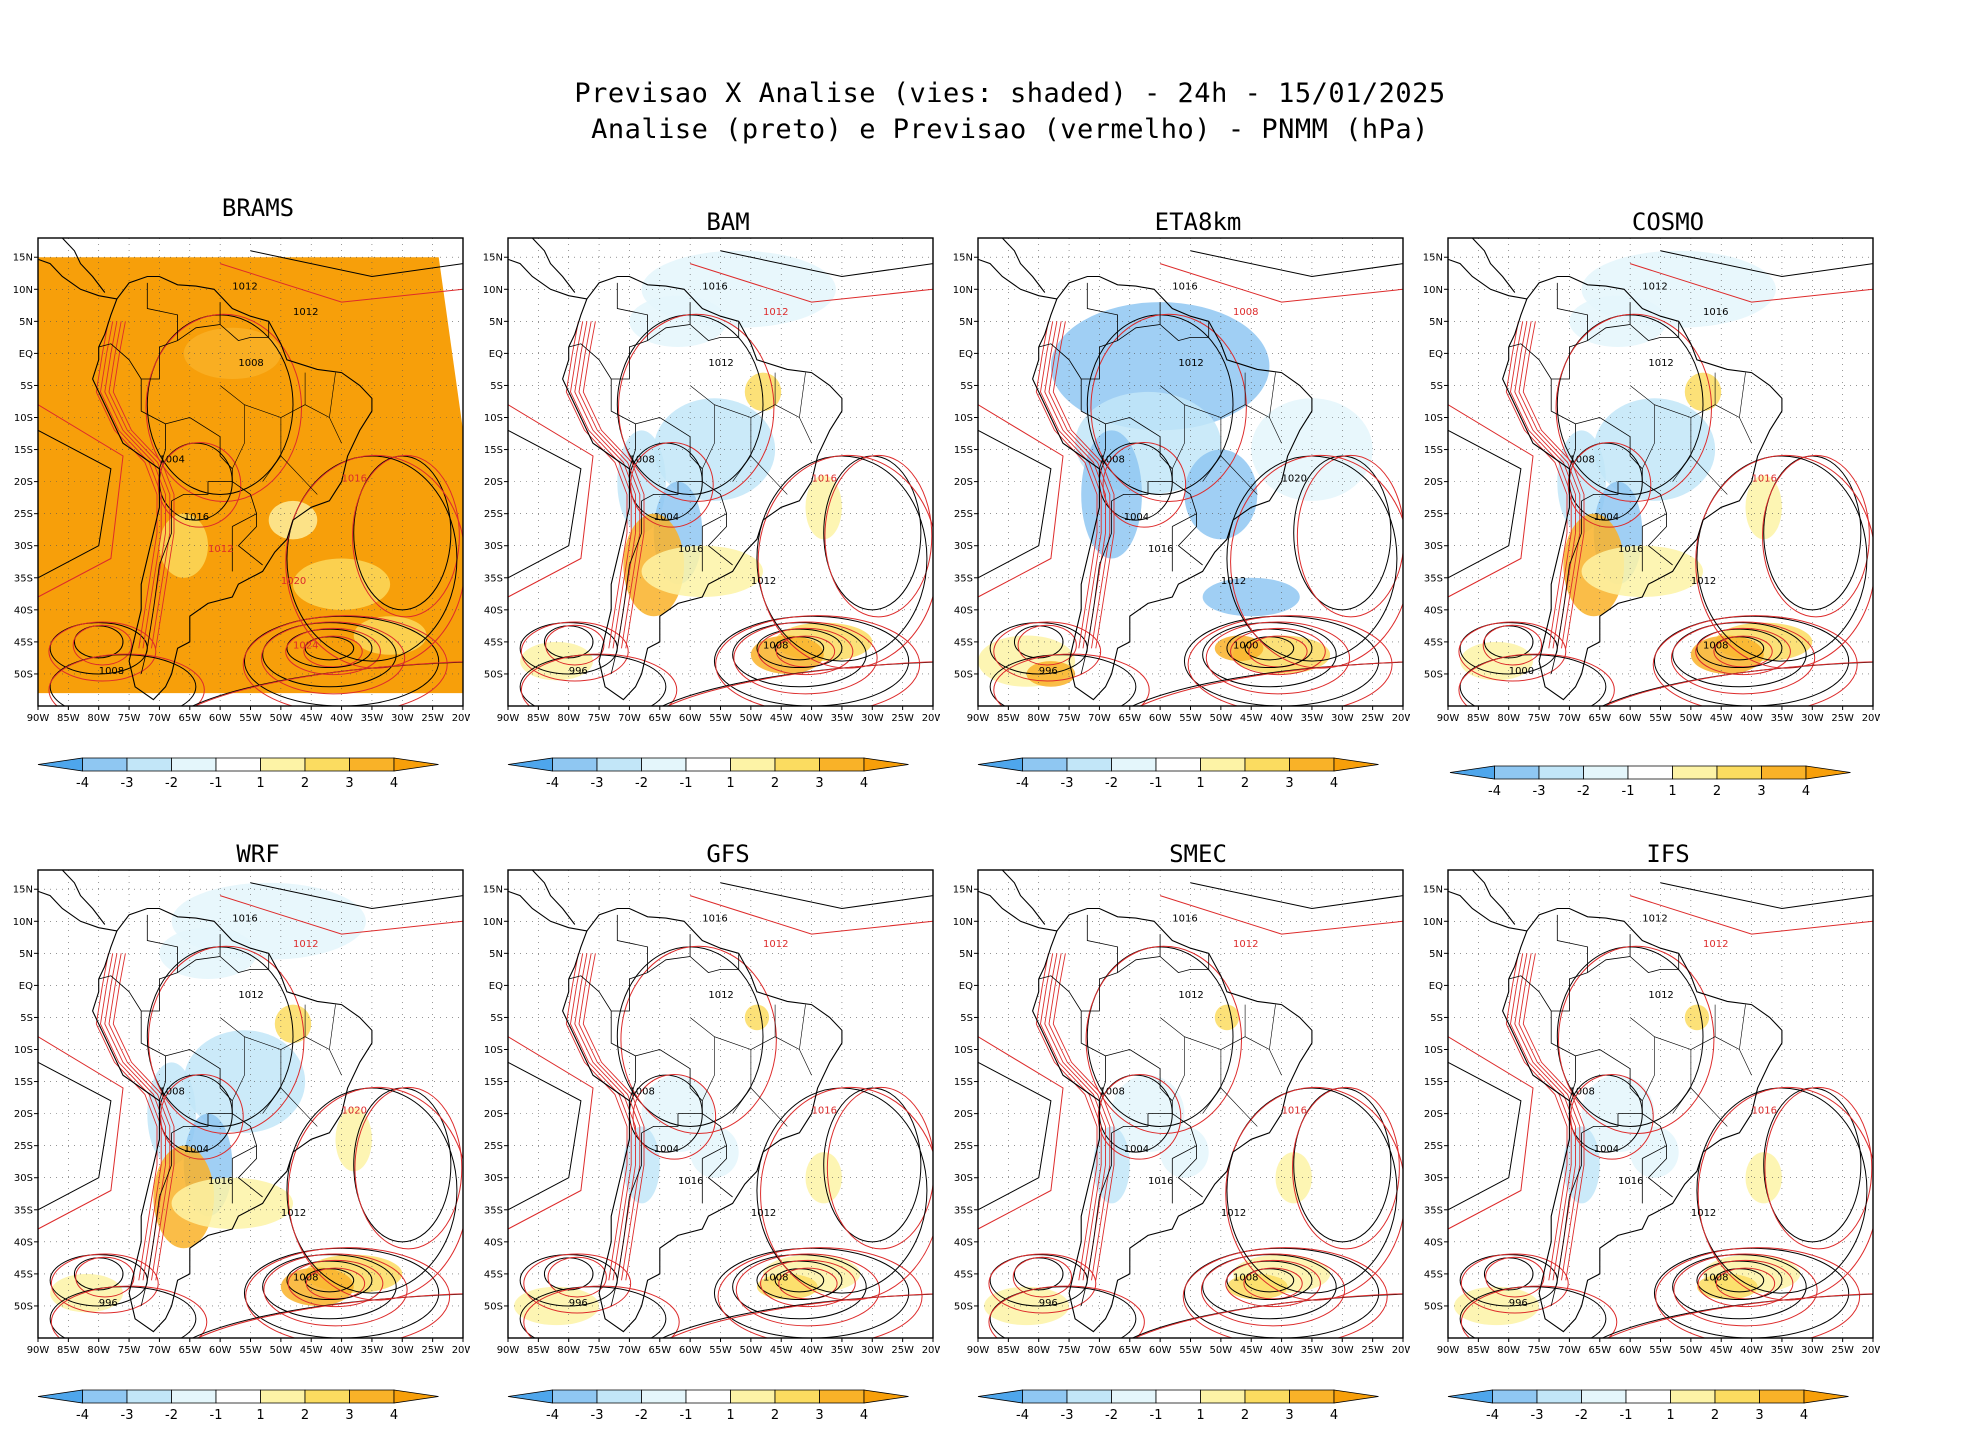  I want to click on isobar-label: 1020, so click(354, 1111).